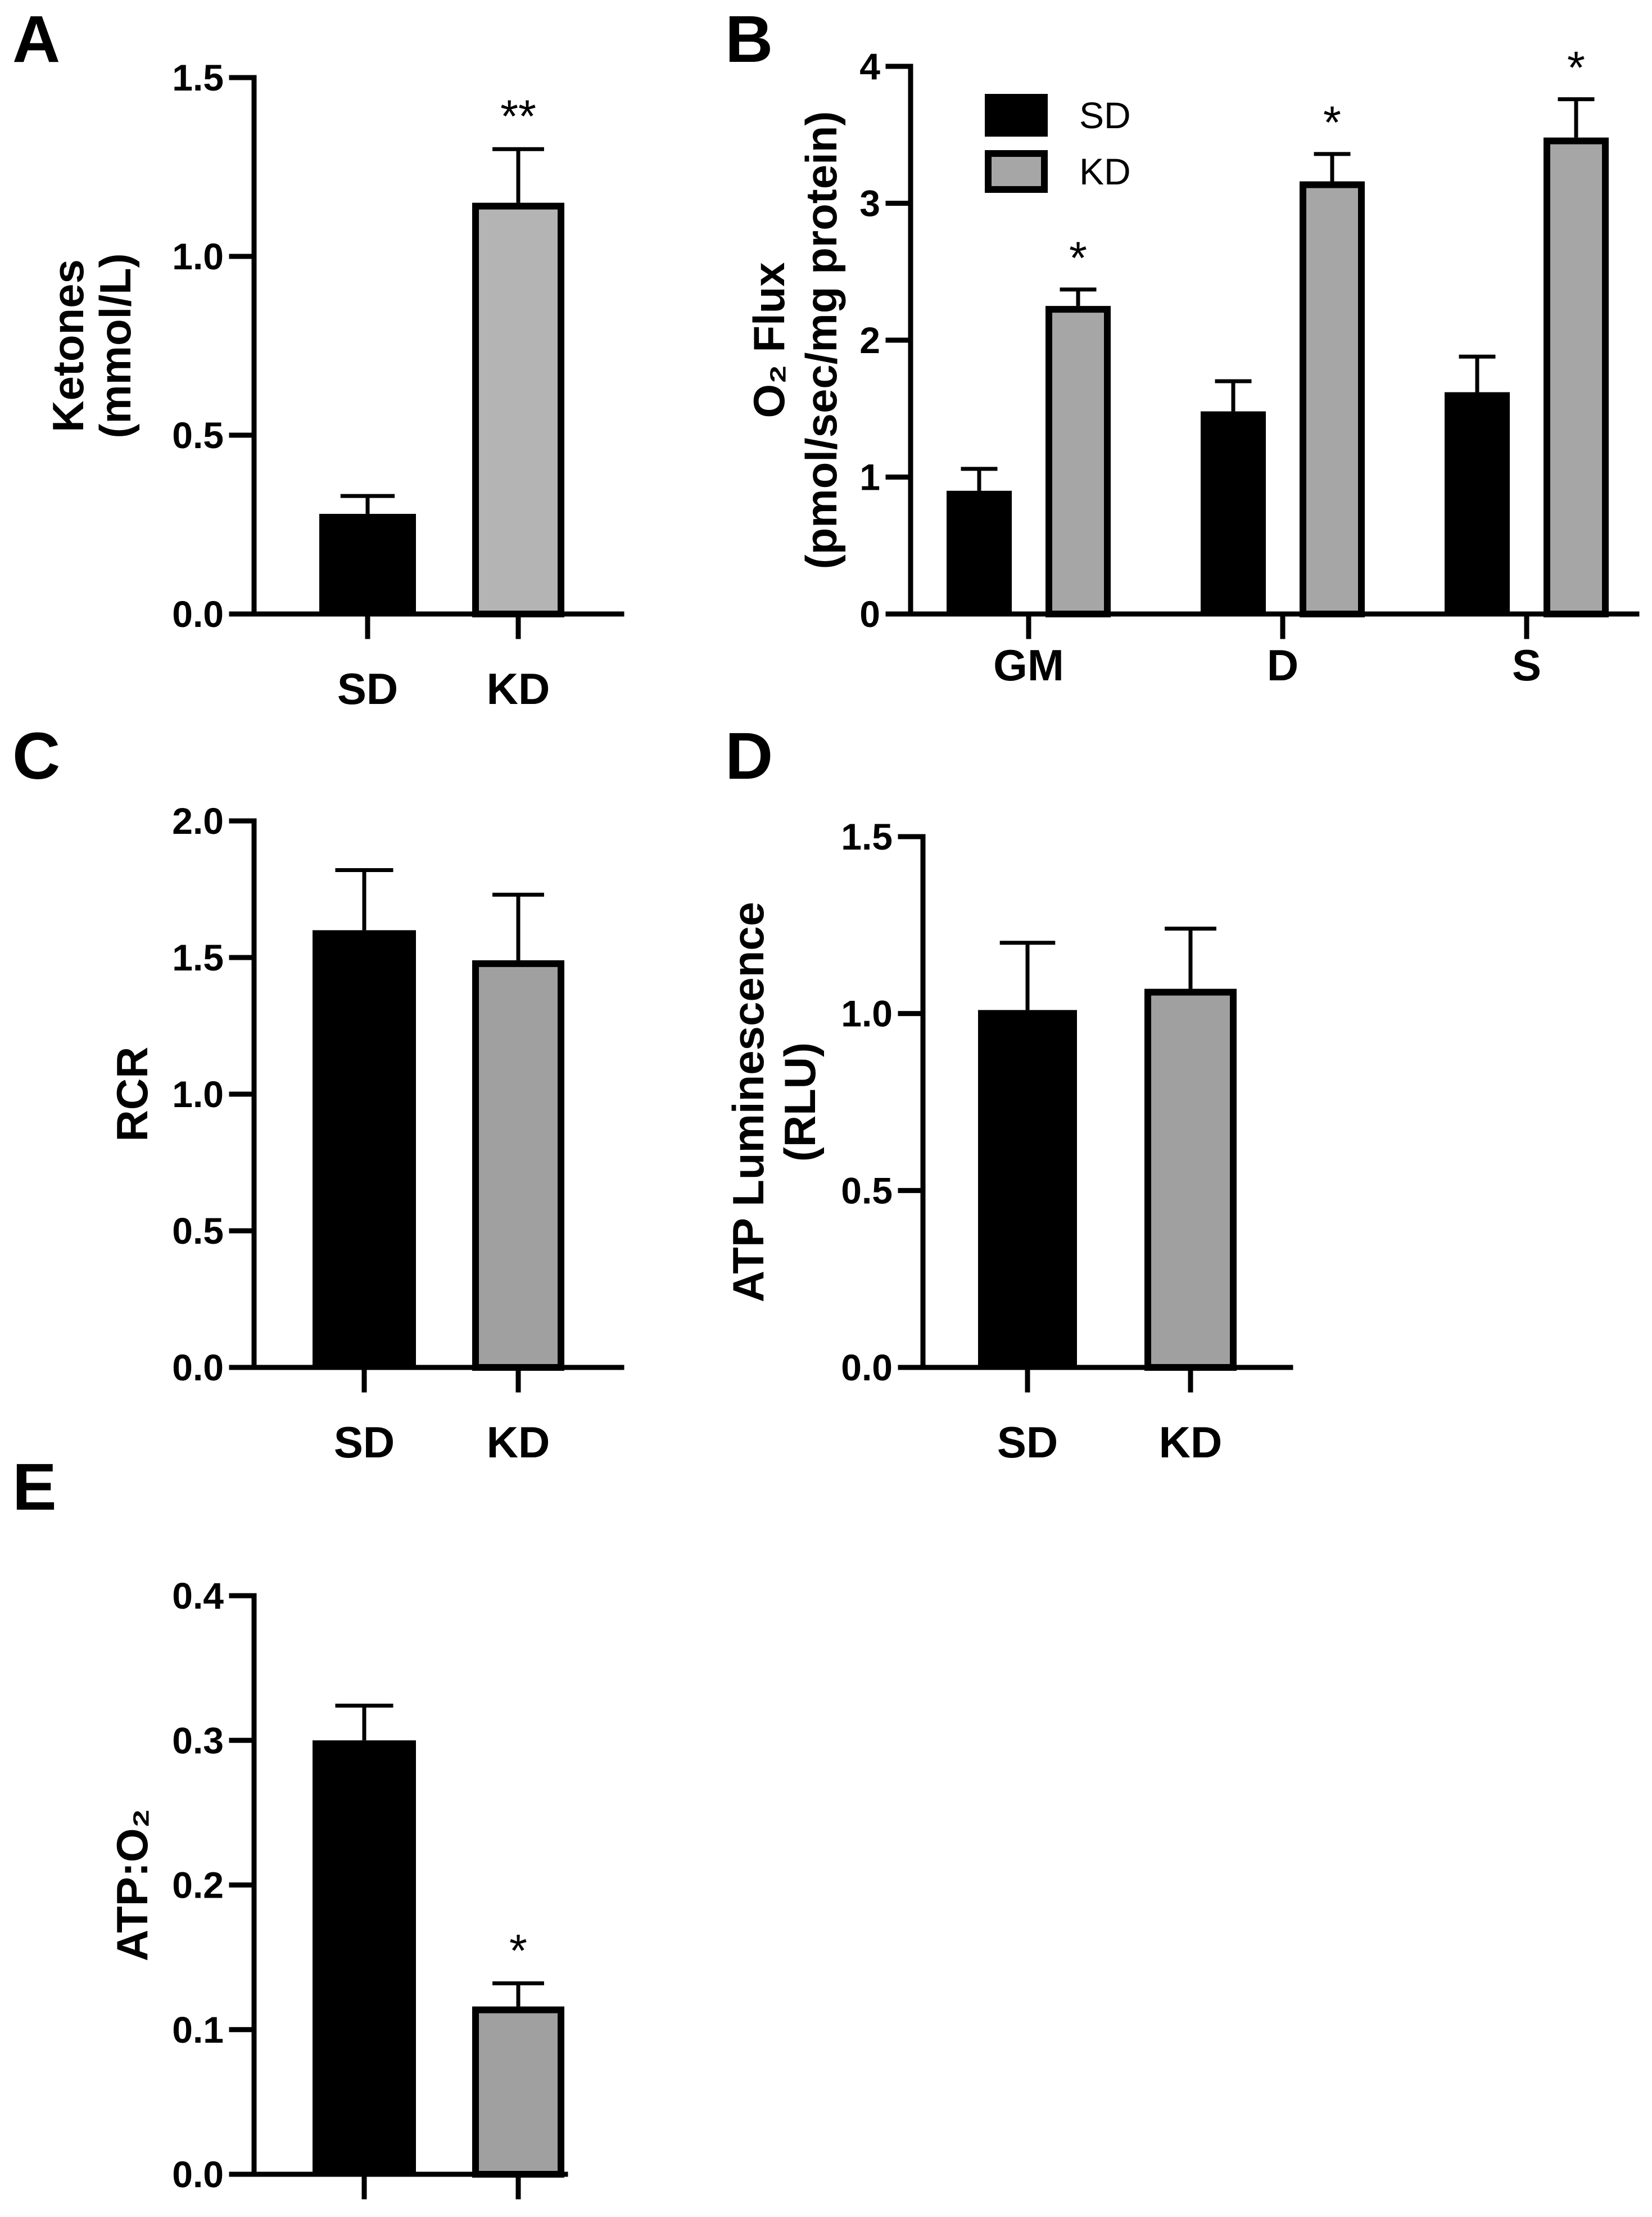 The width and height of the screenshot is (1652, 2217). What do you see at coordinates (1105, 171) in the screenshot?
I see `legend-label: KD` at bounding box center [1105, 171].